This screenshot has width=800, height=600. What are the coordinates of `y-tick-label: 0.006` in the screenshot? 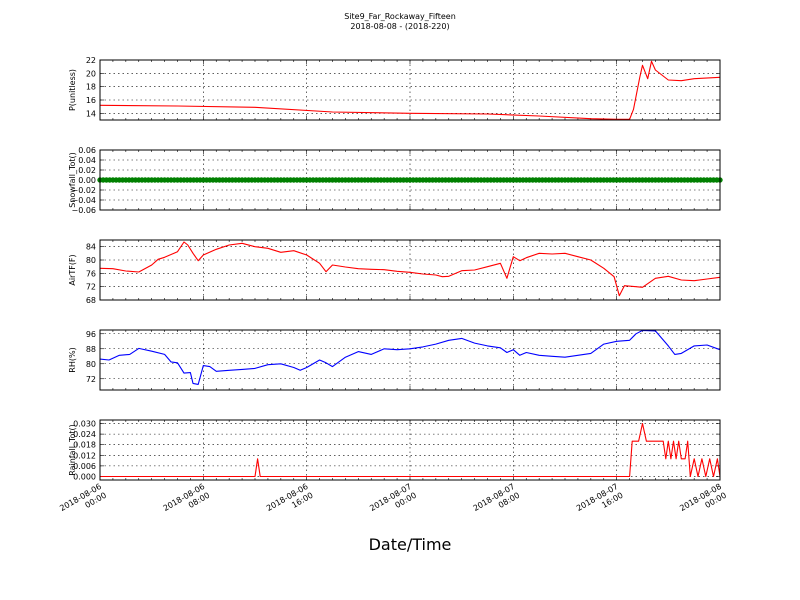 It's located at (84, 466).